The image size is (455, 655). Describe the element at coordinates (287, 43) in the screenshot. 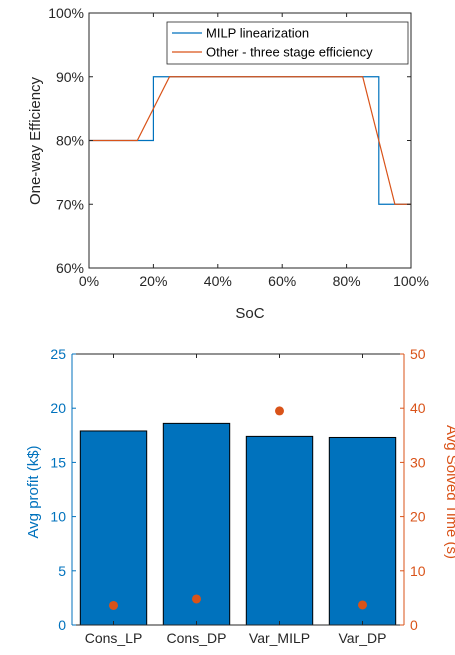

I see `chart1-legend` at that location.